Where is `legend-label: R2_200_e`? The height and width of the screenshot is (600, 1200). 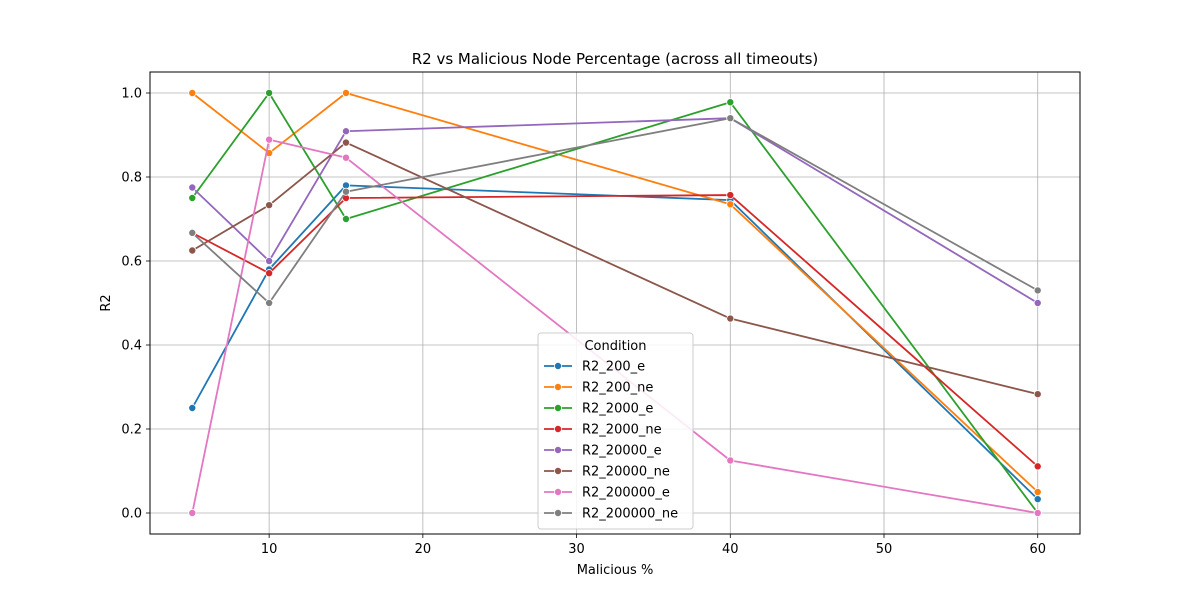 legend-label: R2_200_e is located at coordinates (613, 367).